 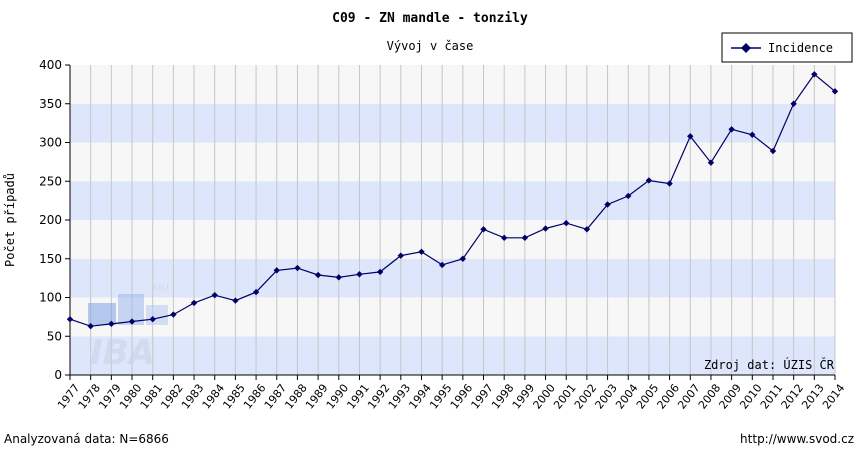 I want to click on x-tick-label: 1993, so click(x=399, y=397).